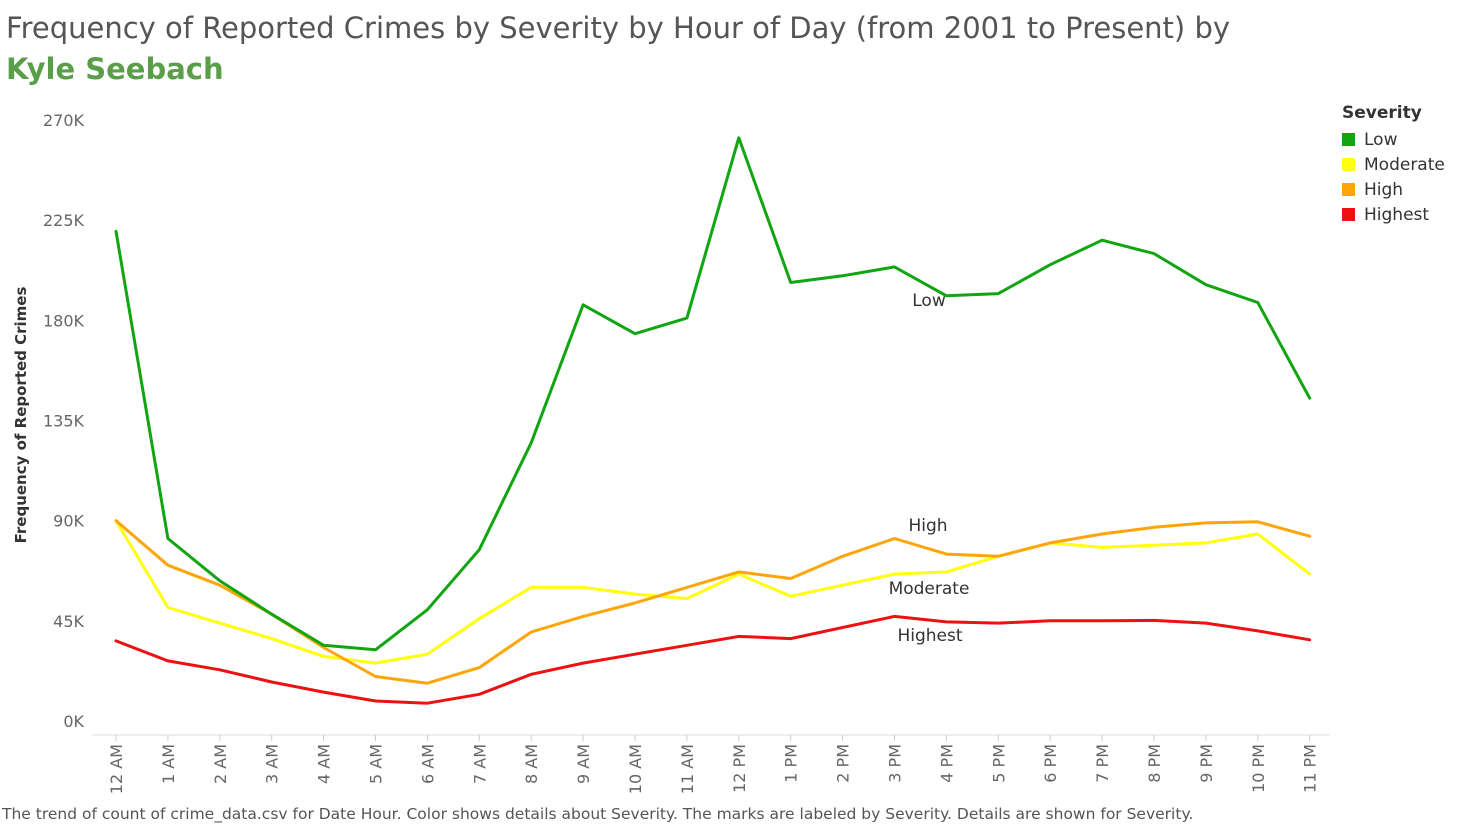 This screenshot has width=1481, height=828. What do you see at coordinates (64, 220) in the screenshot?
I see `y-tick-label: 225K` at bounding box center [64, 220].